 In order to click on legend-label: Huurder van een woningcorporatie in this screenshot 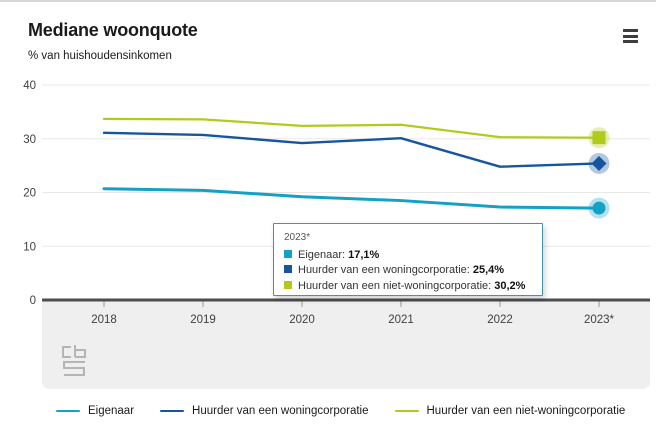, I will do `click(280, 411)`.